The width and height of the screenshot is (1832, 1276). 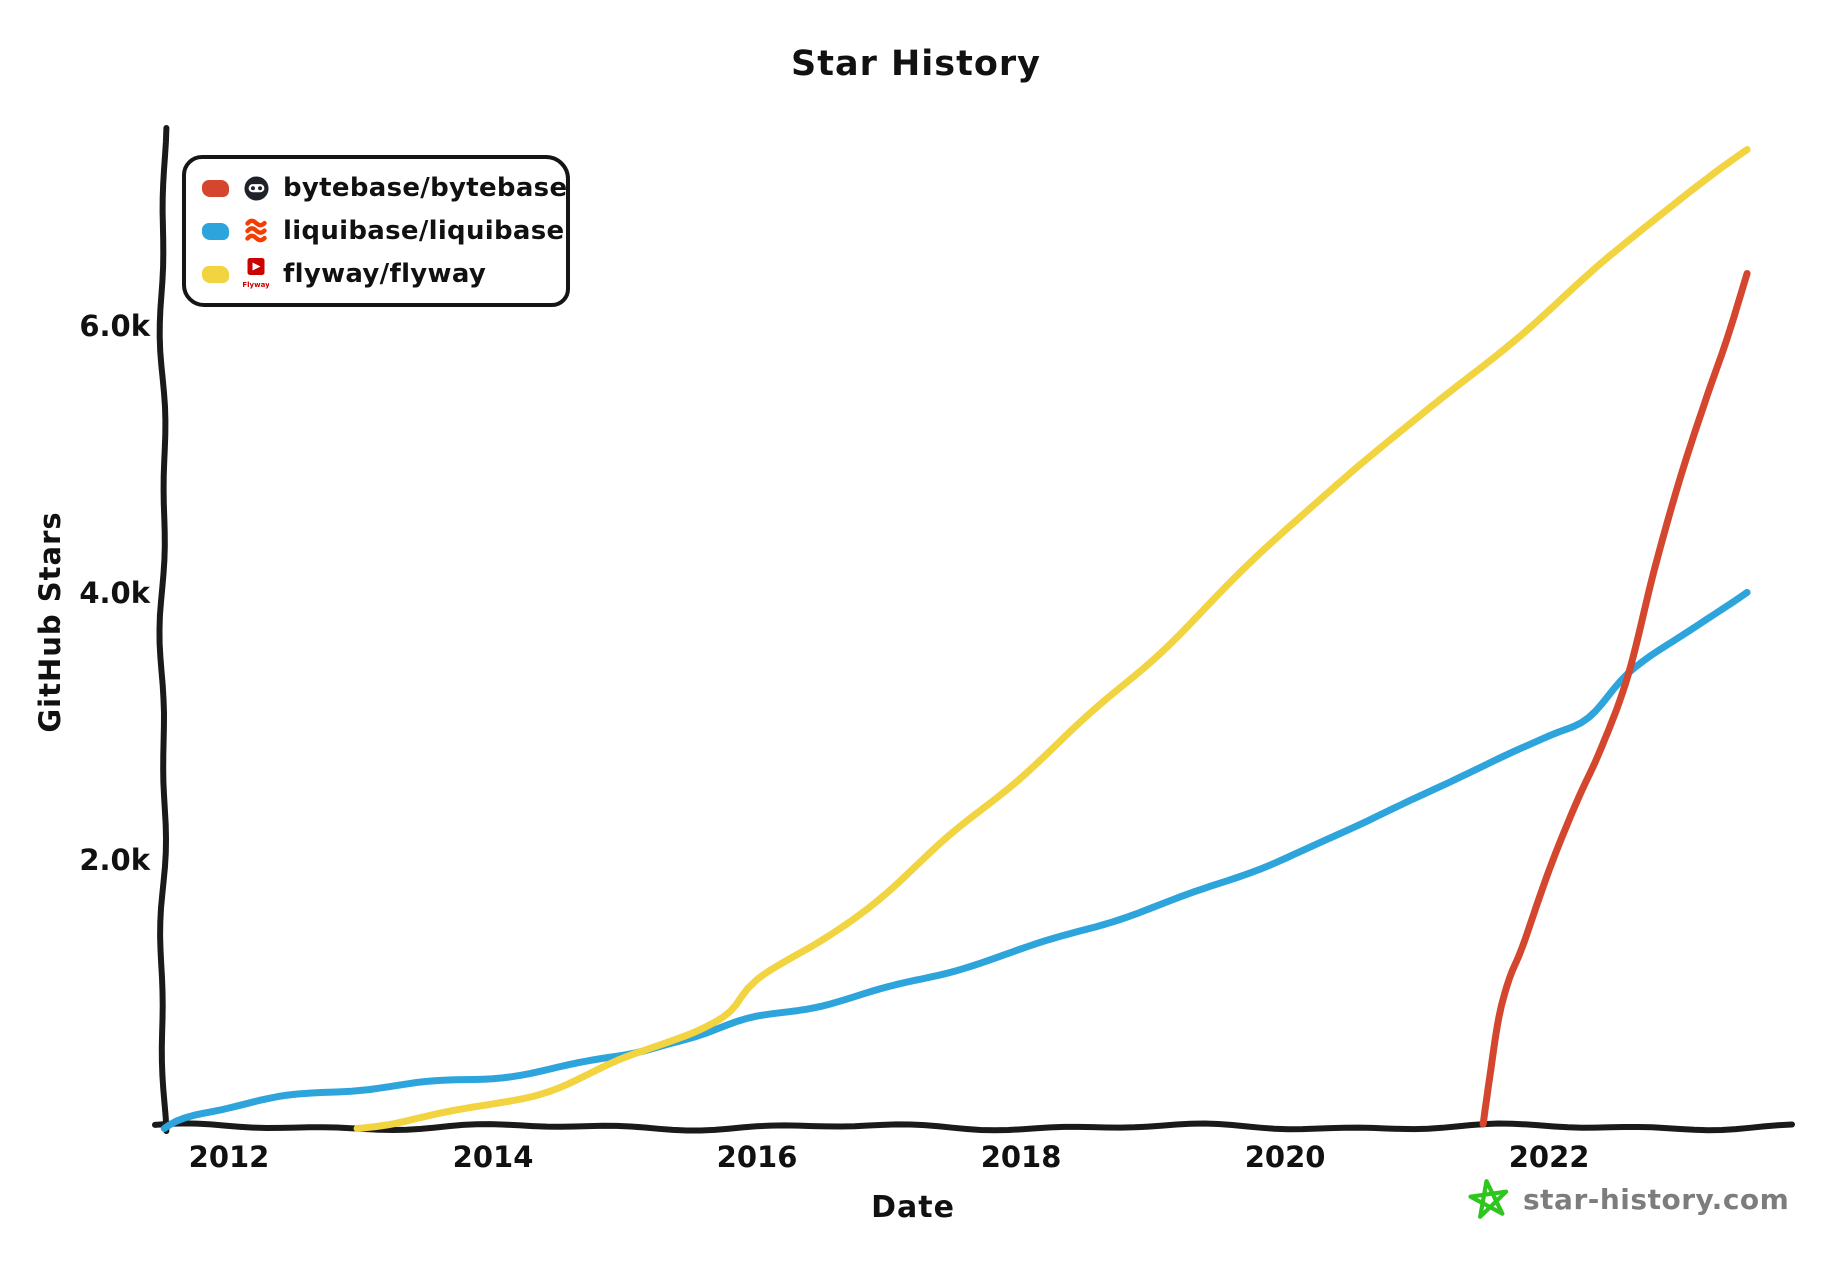 I want to click on legend-item-liquibase: liquibase/liquibase, so click(x=383, y=231).